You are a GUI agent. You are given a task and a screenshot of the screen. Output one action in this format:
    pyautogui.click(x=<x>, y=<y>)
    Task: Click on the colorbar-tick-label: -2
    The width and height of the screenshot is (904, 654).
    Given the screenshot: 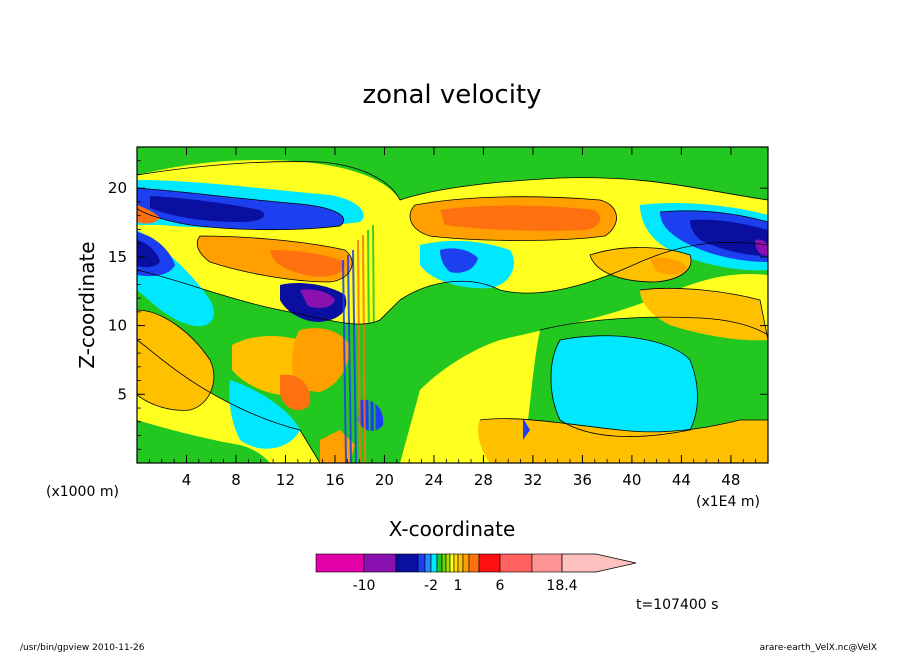 What is the action you would take?
    pyautogui.click(x=431, y=586)
    